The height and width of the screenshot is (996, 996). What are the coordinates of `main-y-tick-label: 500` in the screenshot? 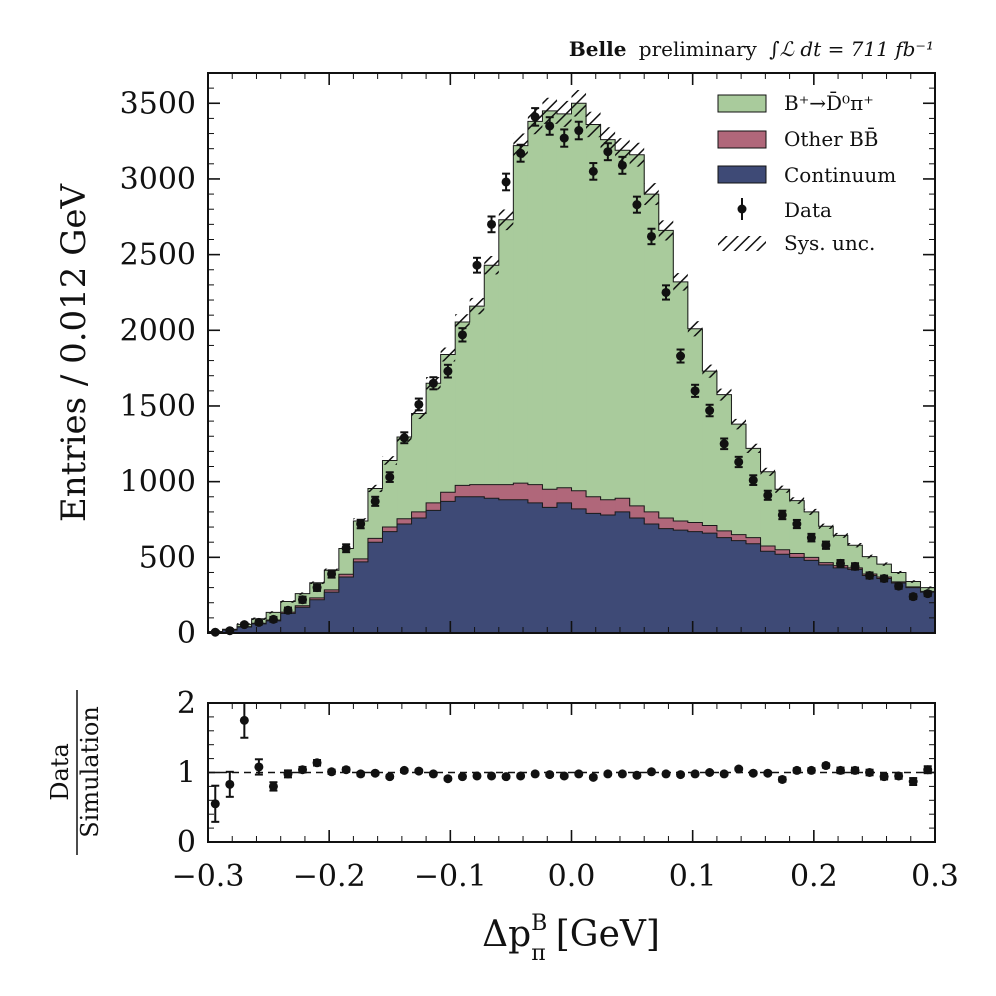 It's located at (167, 557).